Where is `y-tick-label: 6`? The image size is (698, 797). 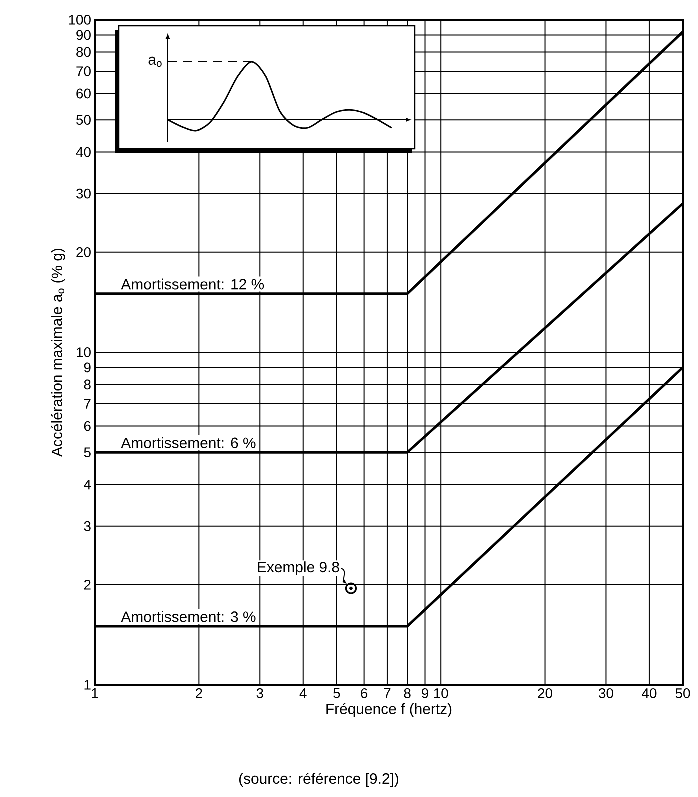 y-tick-label: 6 is located at coordinates (87, 426).